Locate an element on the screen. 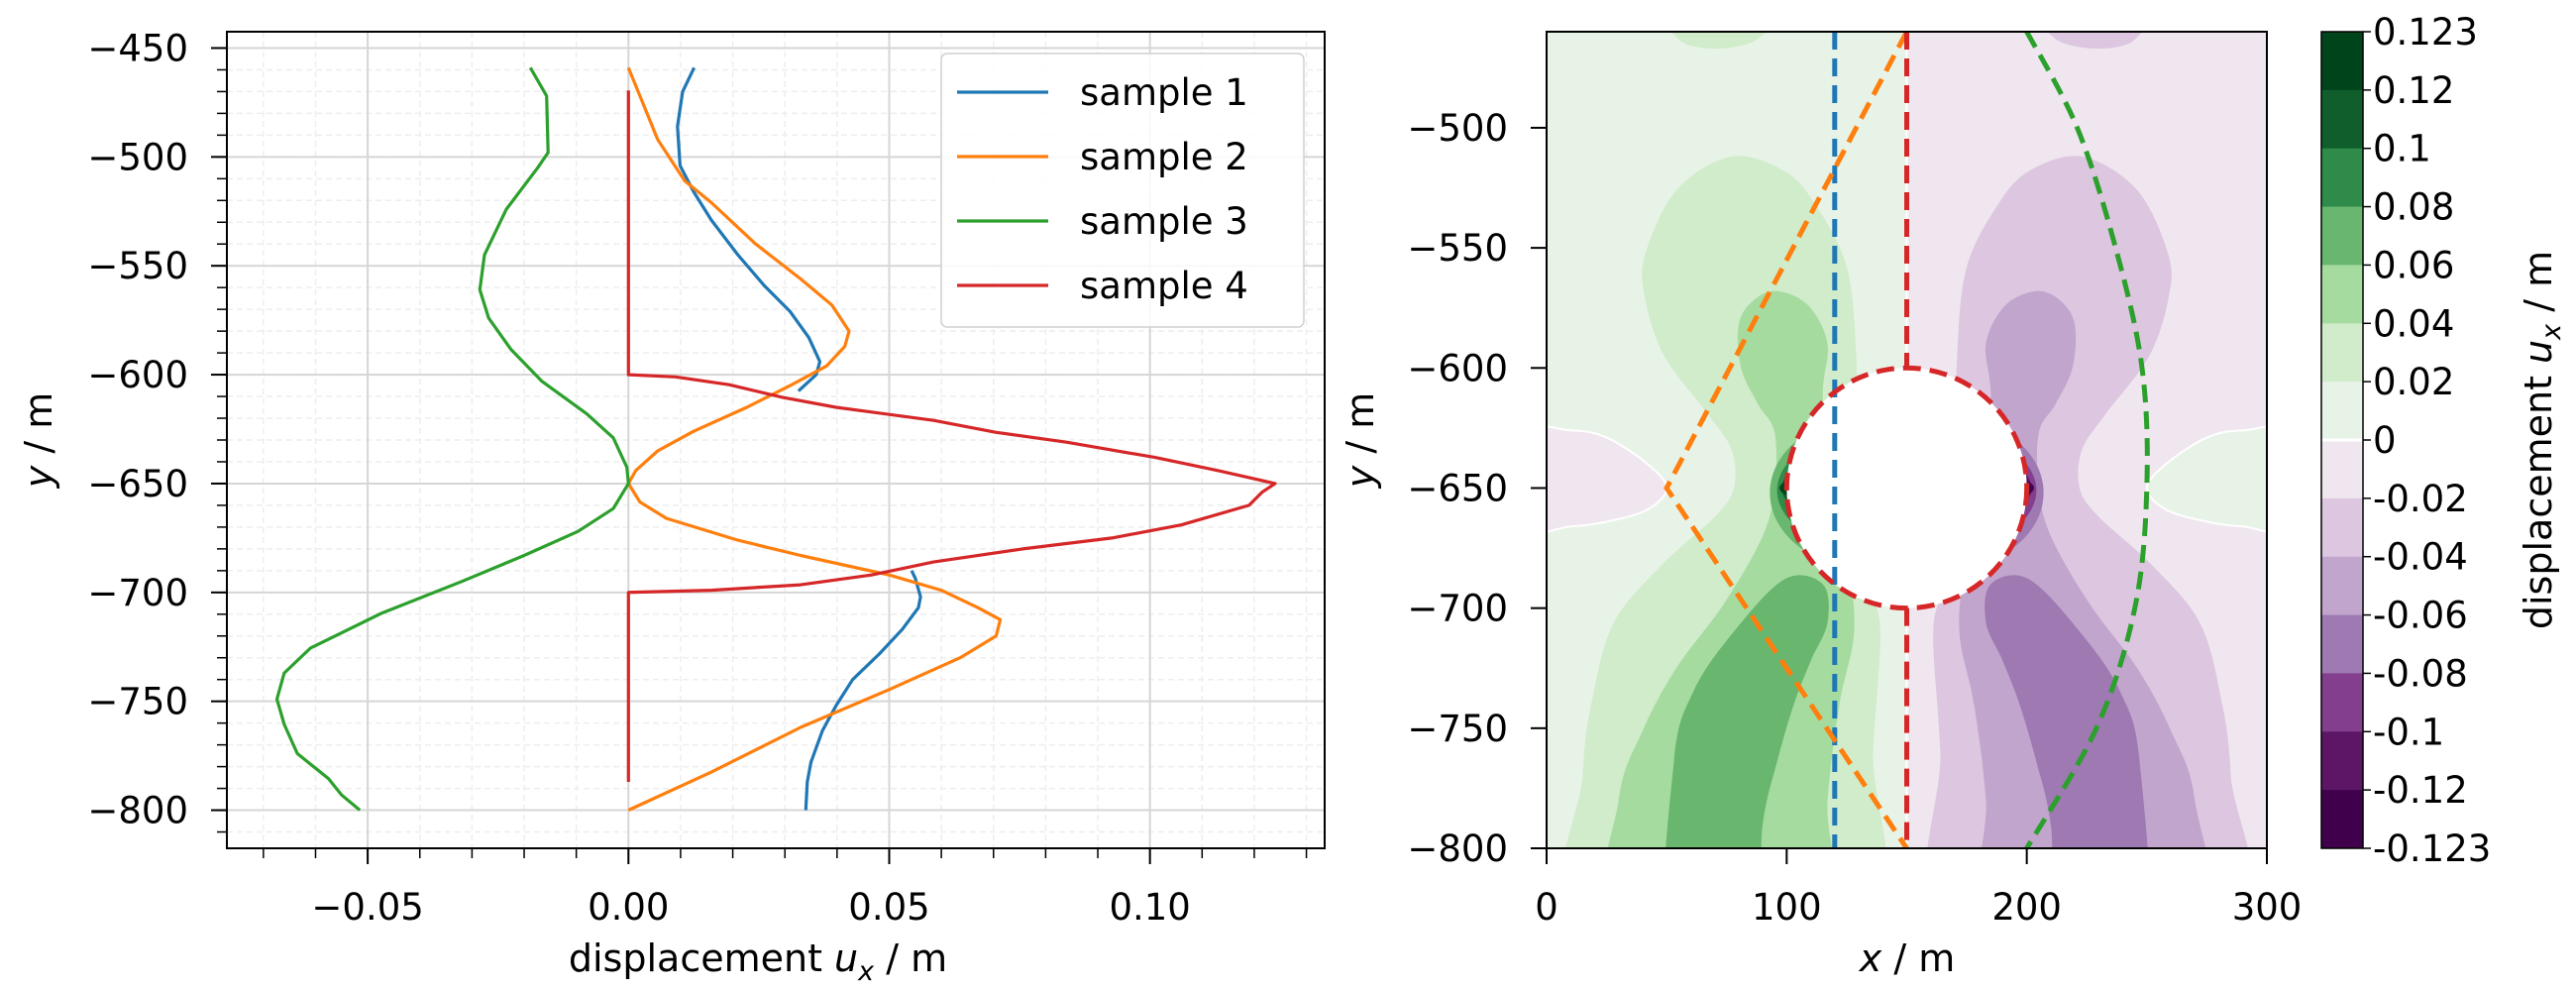 This screenshot has height=991, width=2576. colorbar-tick-label: 0.02 is located at coordinates (2413, 382).